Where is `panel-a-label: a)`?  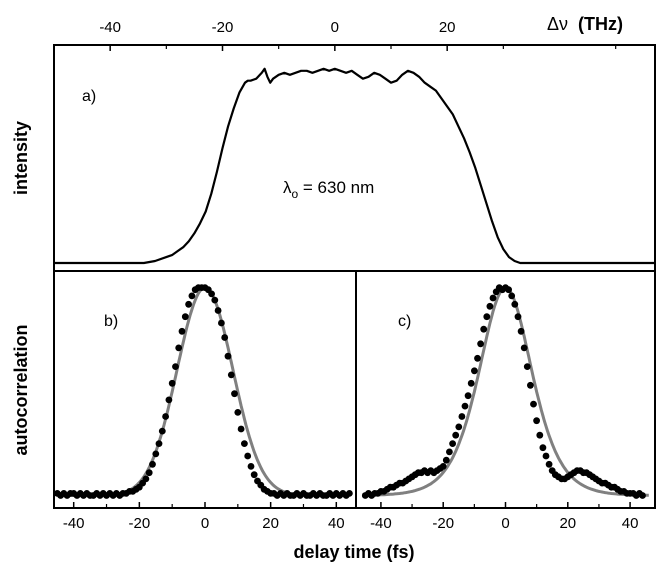
panel-a-label: a) is located at coordinates (89, 96).